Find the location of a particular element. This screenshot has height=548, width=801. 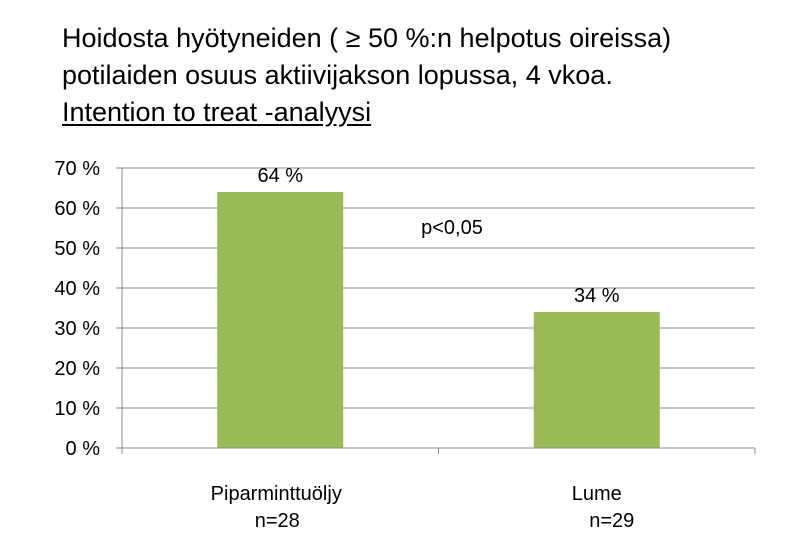

y-tick-label: 10 % is located at coordinates (77, 409).